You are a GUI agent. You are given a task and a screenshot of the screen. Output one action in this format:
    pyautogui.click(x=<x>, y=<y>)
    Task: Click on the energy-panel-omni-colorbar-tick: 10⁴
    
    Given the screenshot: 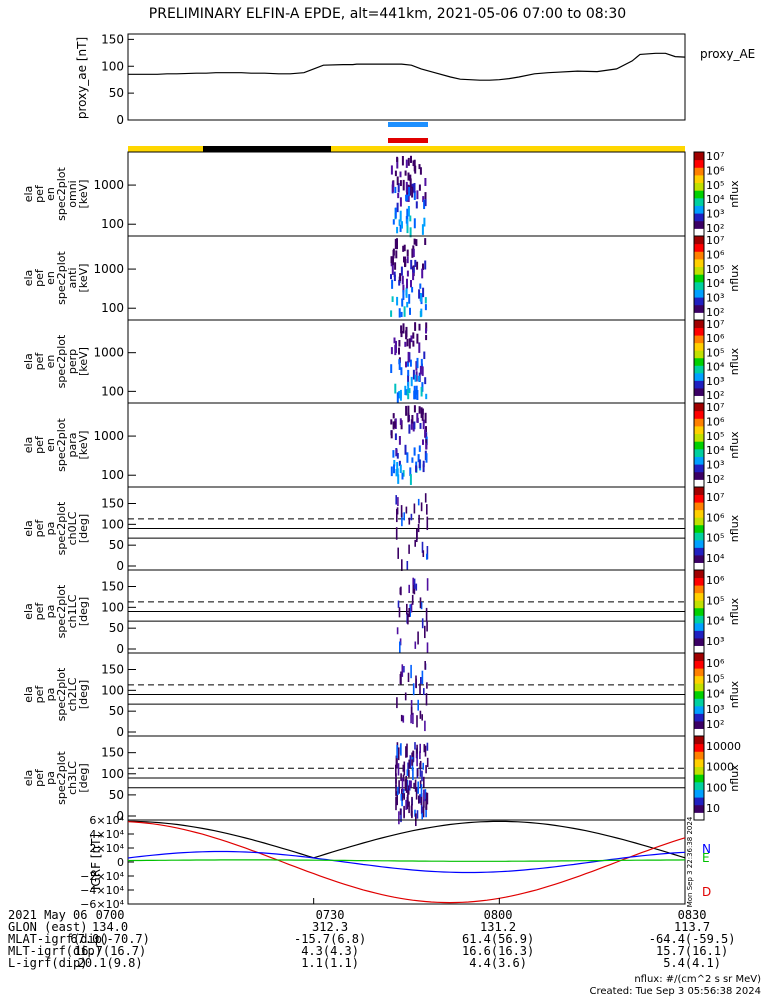 What is the action you would take?
    pyautogui.click(x=715, y=199)
    